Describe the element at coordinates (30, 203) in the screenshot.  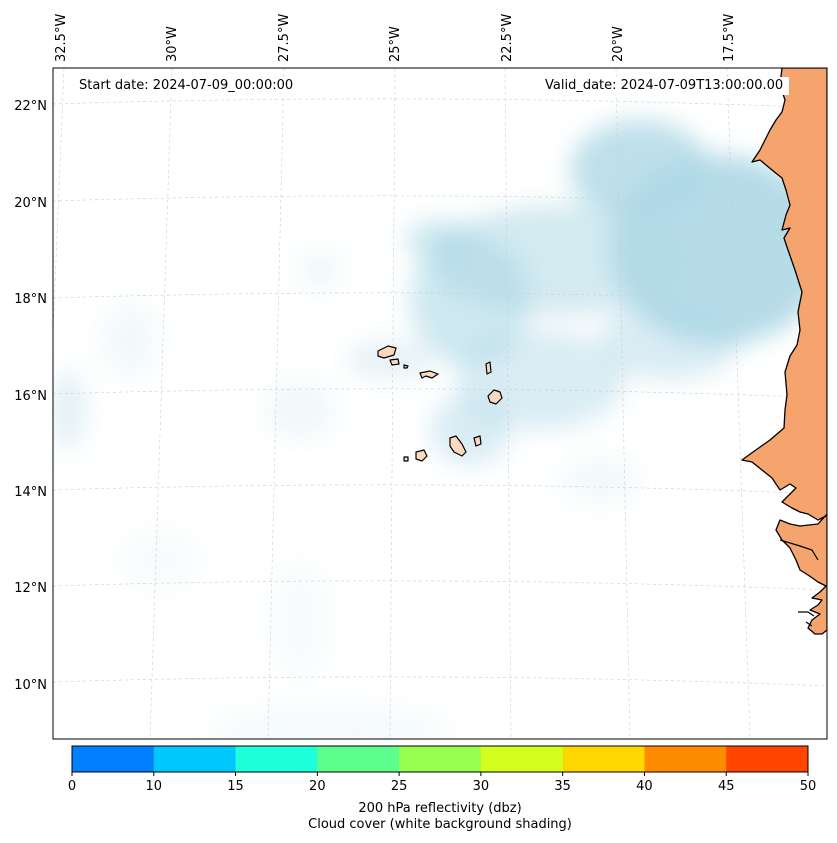
I see `lat-label: 20°N` at that location.